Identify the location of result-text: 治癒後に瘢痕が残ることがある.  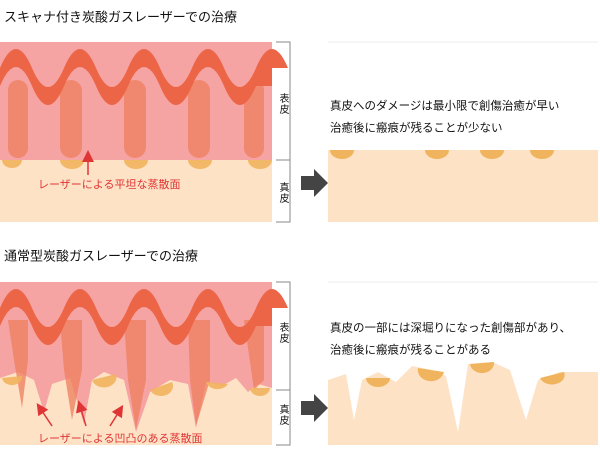
(410, 350).